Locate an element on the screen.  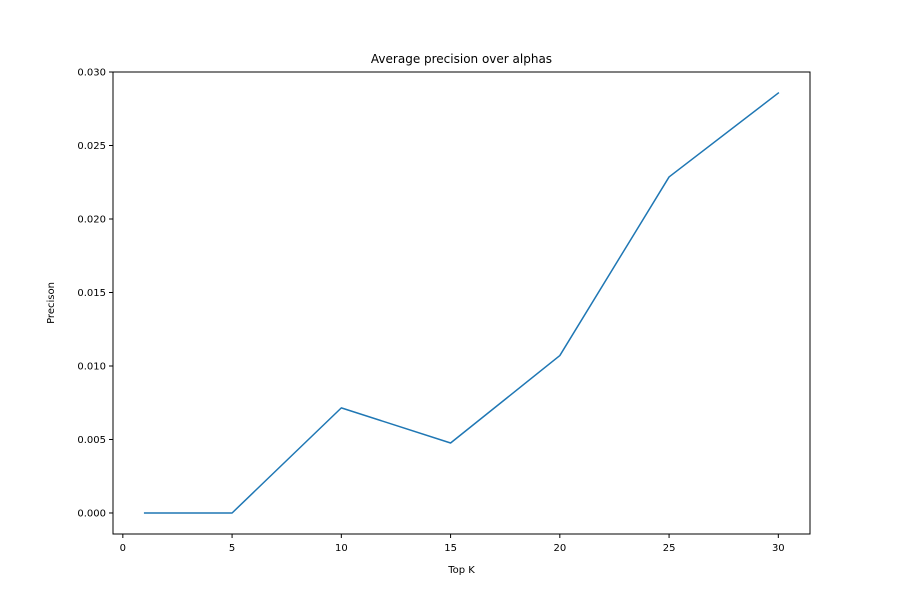
x-tick-label: 0 is located at coordinates (123, 548).